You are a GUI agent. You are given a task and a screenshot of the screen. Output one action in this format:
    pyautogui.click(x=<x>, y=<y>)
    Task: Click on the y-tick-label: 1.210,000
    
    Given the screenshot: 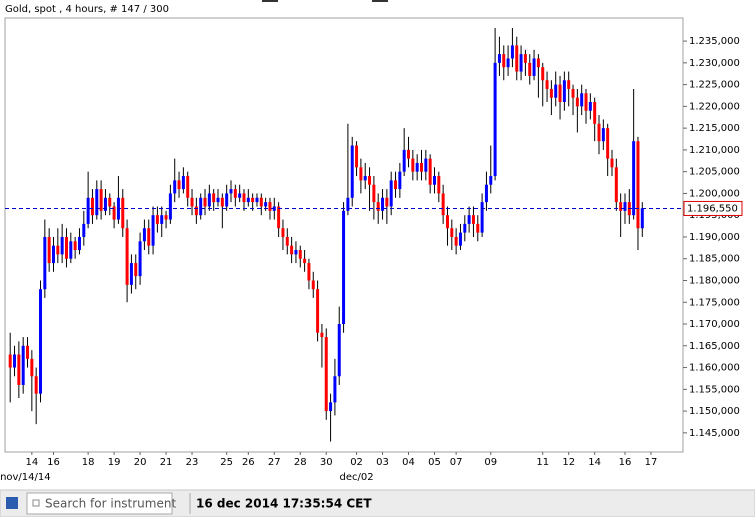 What is the action you would take?
    pyautogui.click(x=714, y=150)
    